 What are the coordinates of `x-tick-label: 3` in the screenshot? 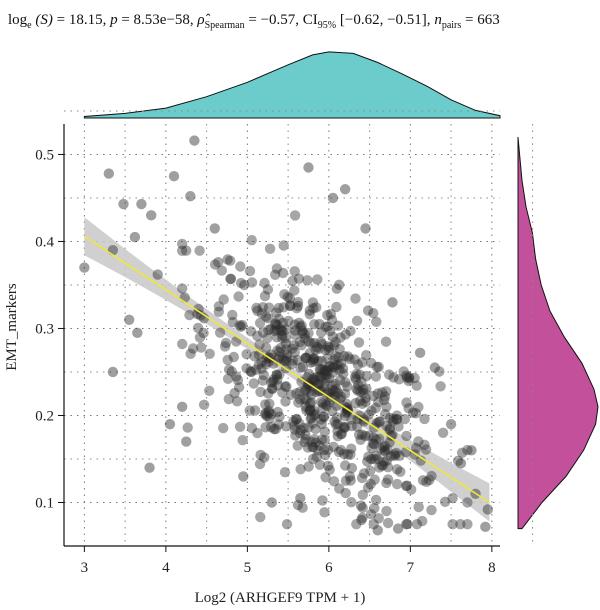 It's located at (85, 568).